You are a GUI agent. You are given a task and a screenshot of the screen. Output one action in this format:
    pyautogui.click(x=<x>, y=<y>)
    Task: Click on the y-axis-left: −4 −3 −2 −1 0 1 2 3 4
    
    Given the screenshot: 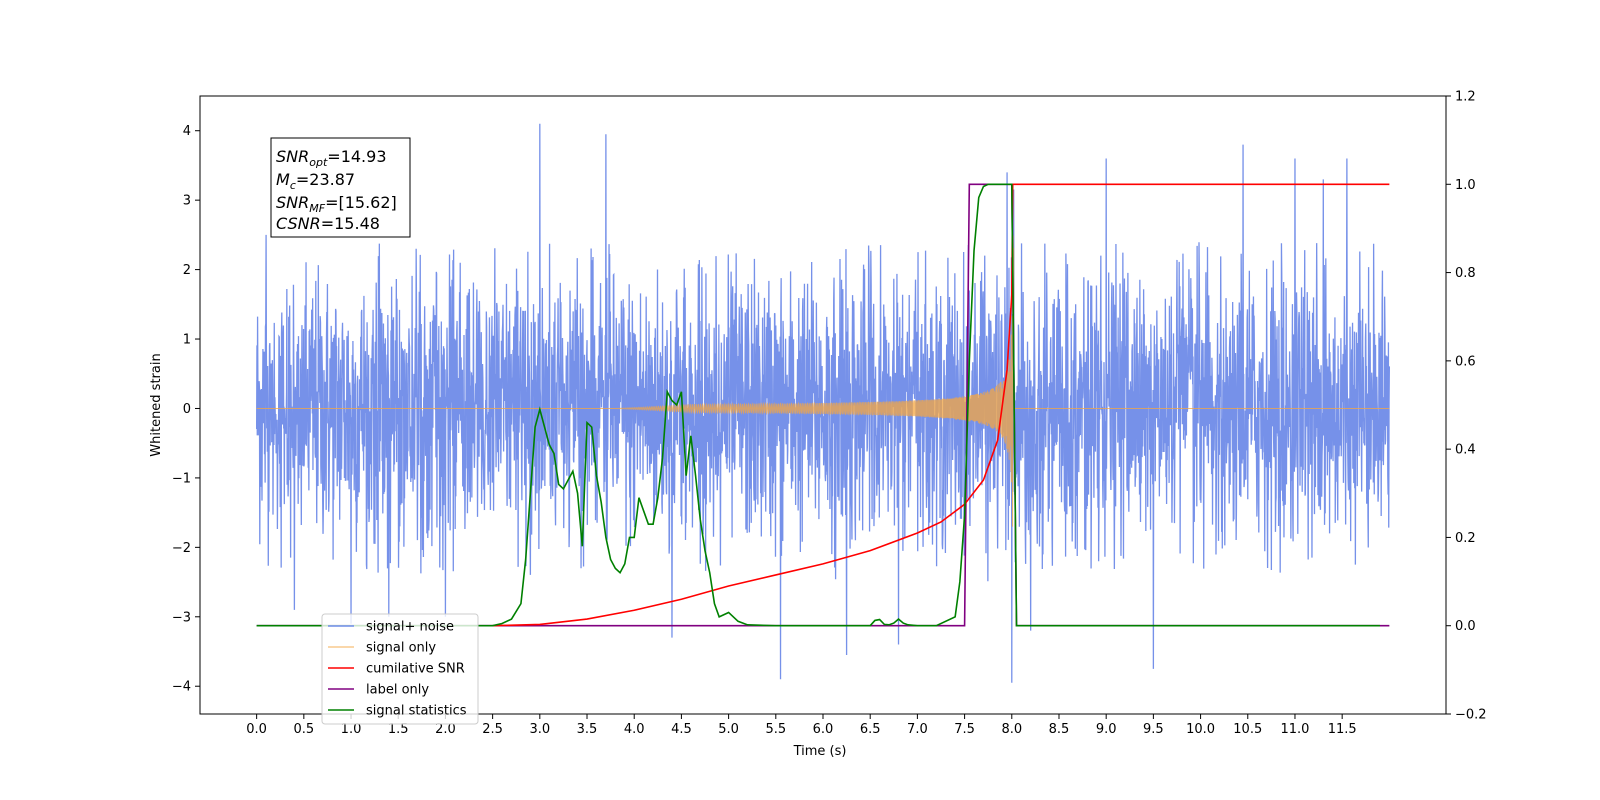 What is the action you would take?
    pyautogui.click(x=186, y=409)
    